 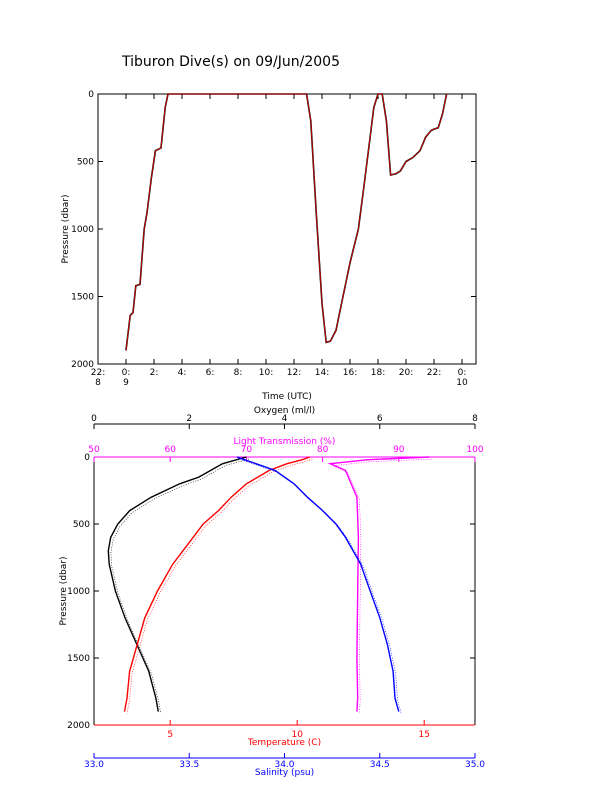 What do you see at coordinates (154, 373) in the screenshot?
I see `top-x-tick-label: 2:` at bounding box center [154, 373].